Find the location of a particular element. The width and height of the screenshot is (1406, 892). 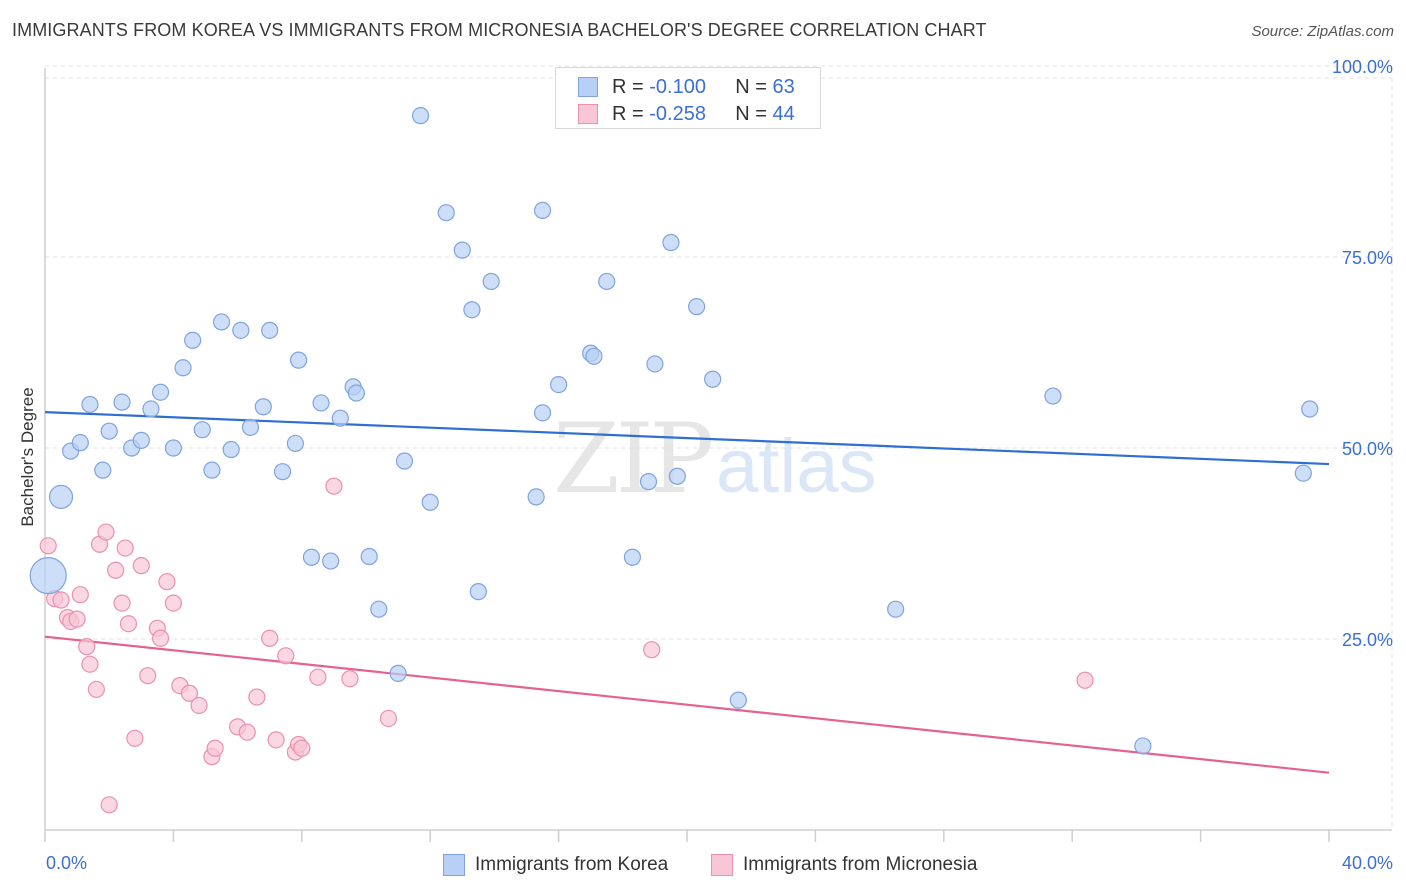

korea-r-value: -0.100 is located at coordinates (677, 86).